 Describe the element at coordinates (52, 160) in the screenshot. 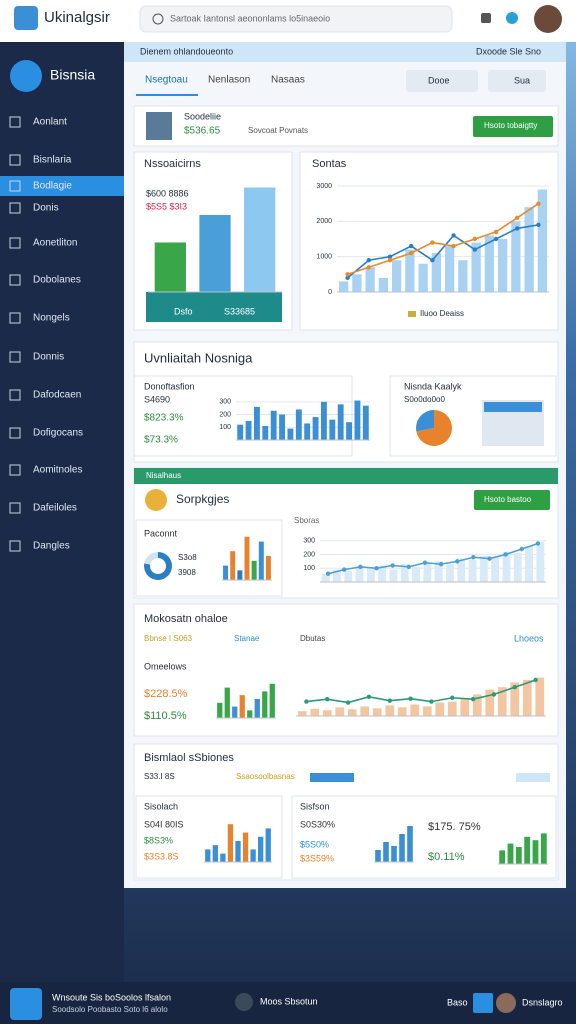

I see `menu-item: Bisnlaria` at that location.